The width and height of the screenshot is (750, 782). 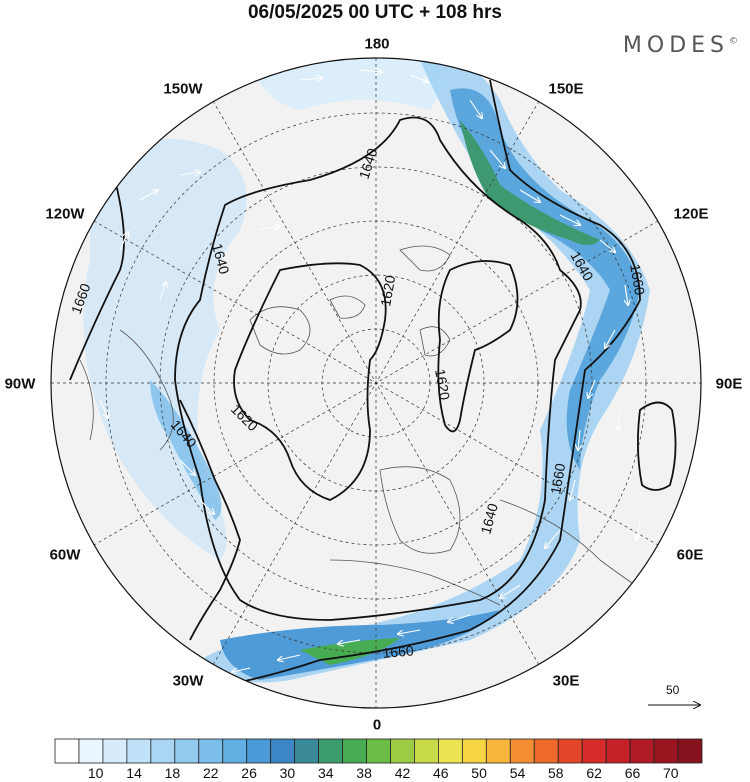 What do you see at coordinates (671, 773) in the screenshot?
I see `colorbar-tick-label: 70` at bounding box center [671, 773].